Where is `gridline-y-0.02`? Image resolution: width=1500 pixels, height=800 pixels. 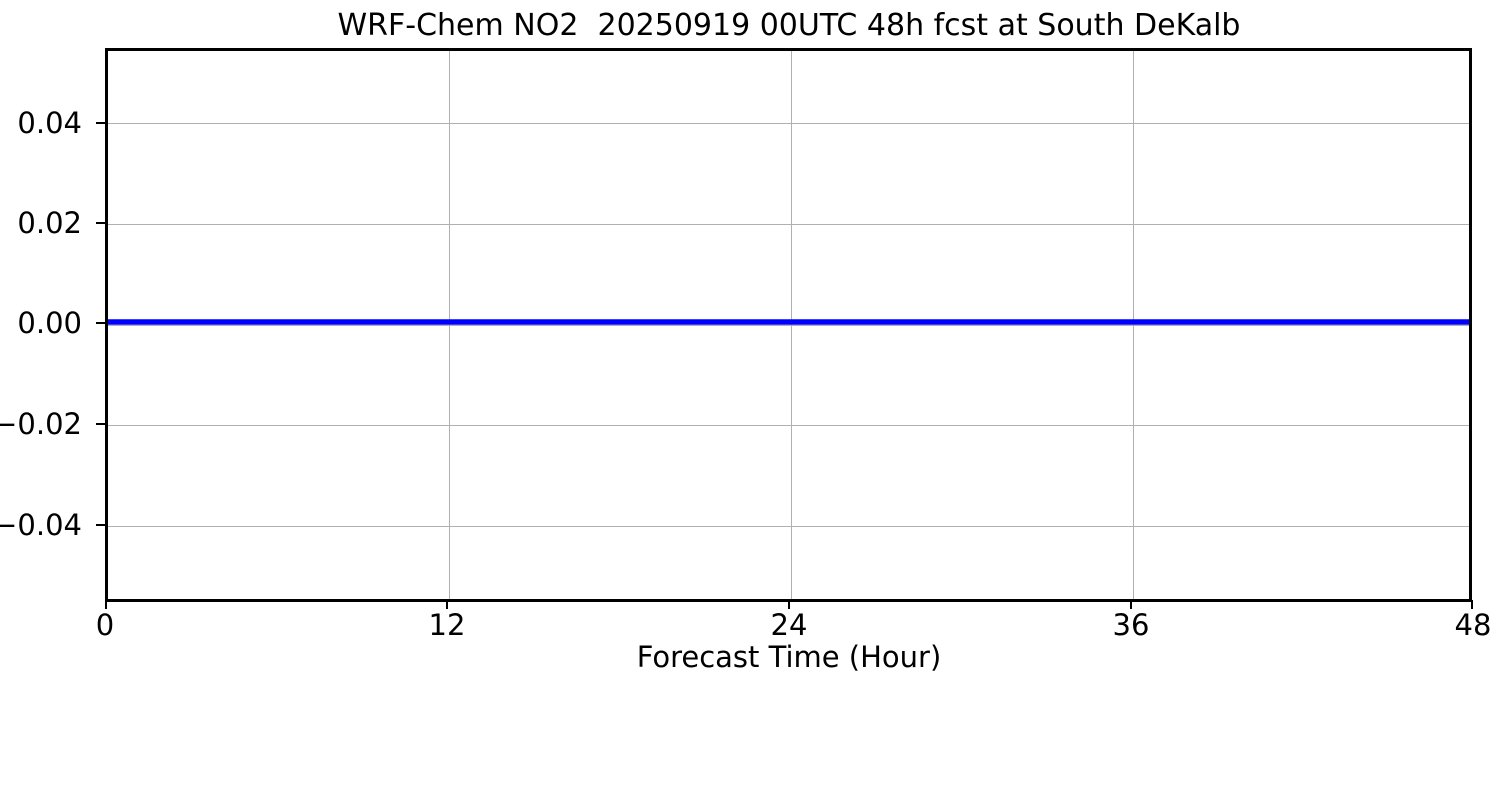 gridline-y-0.02 is located at coordinates (788, 224).